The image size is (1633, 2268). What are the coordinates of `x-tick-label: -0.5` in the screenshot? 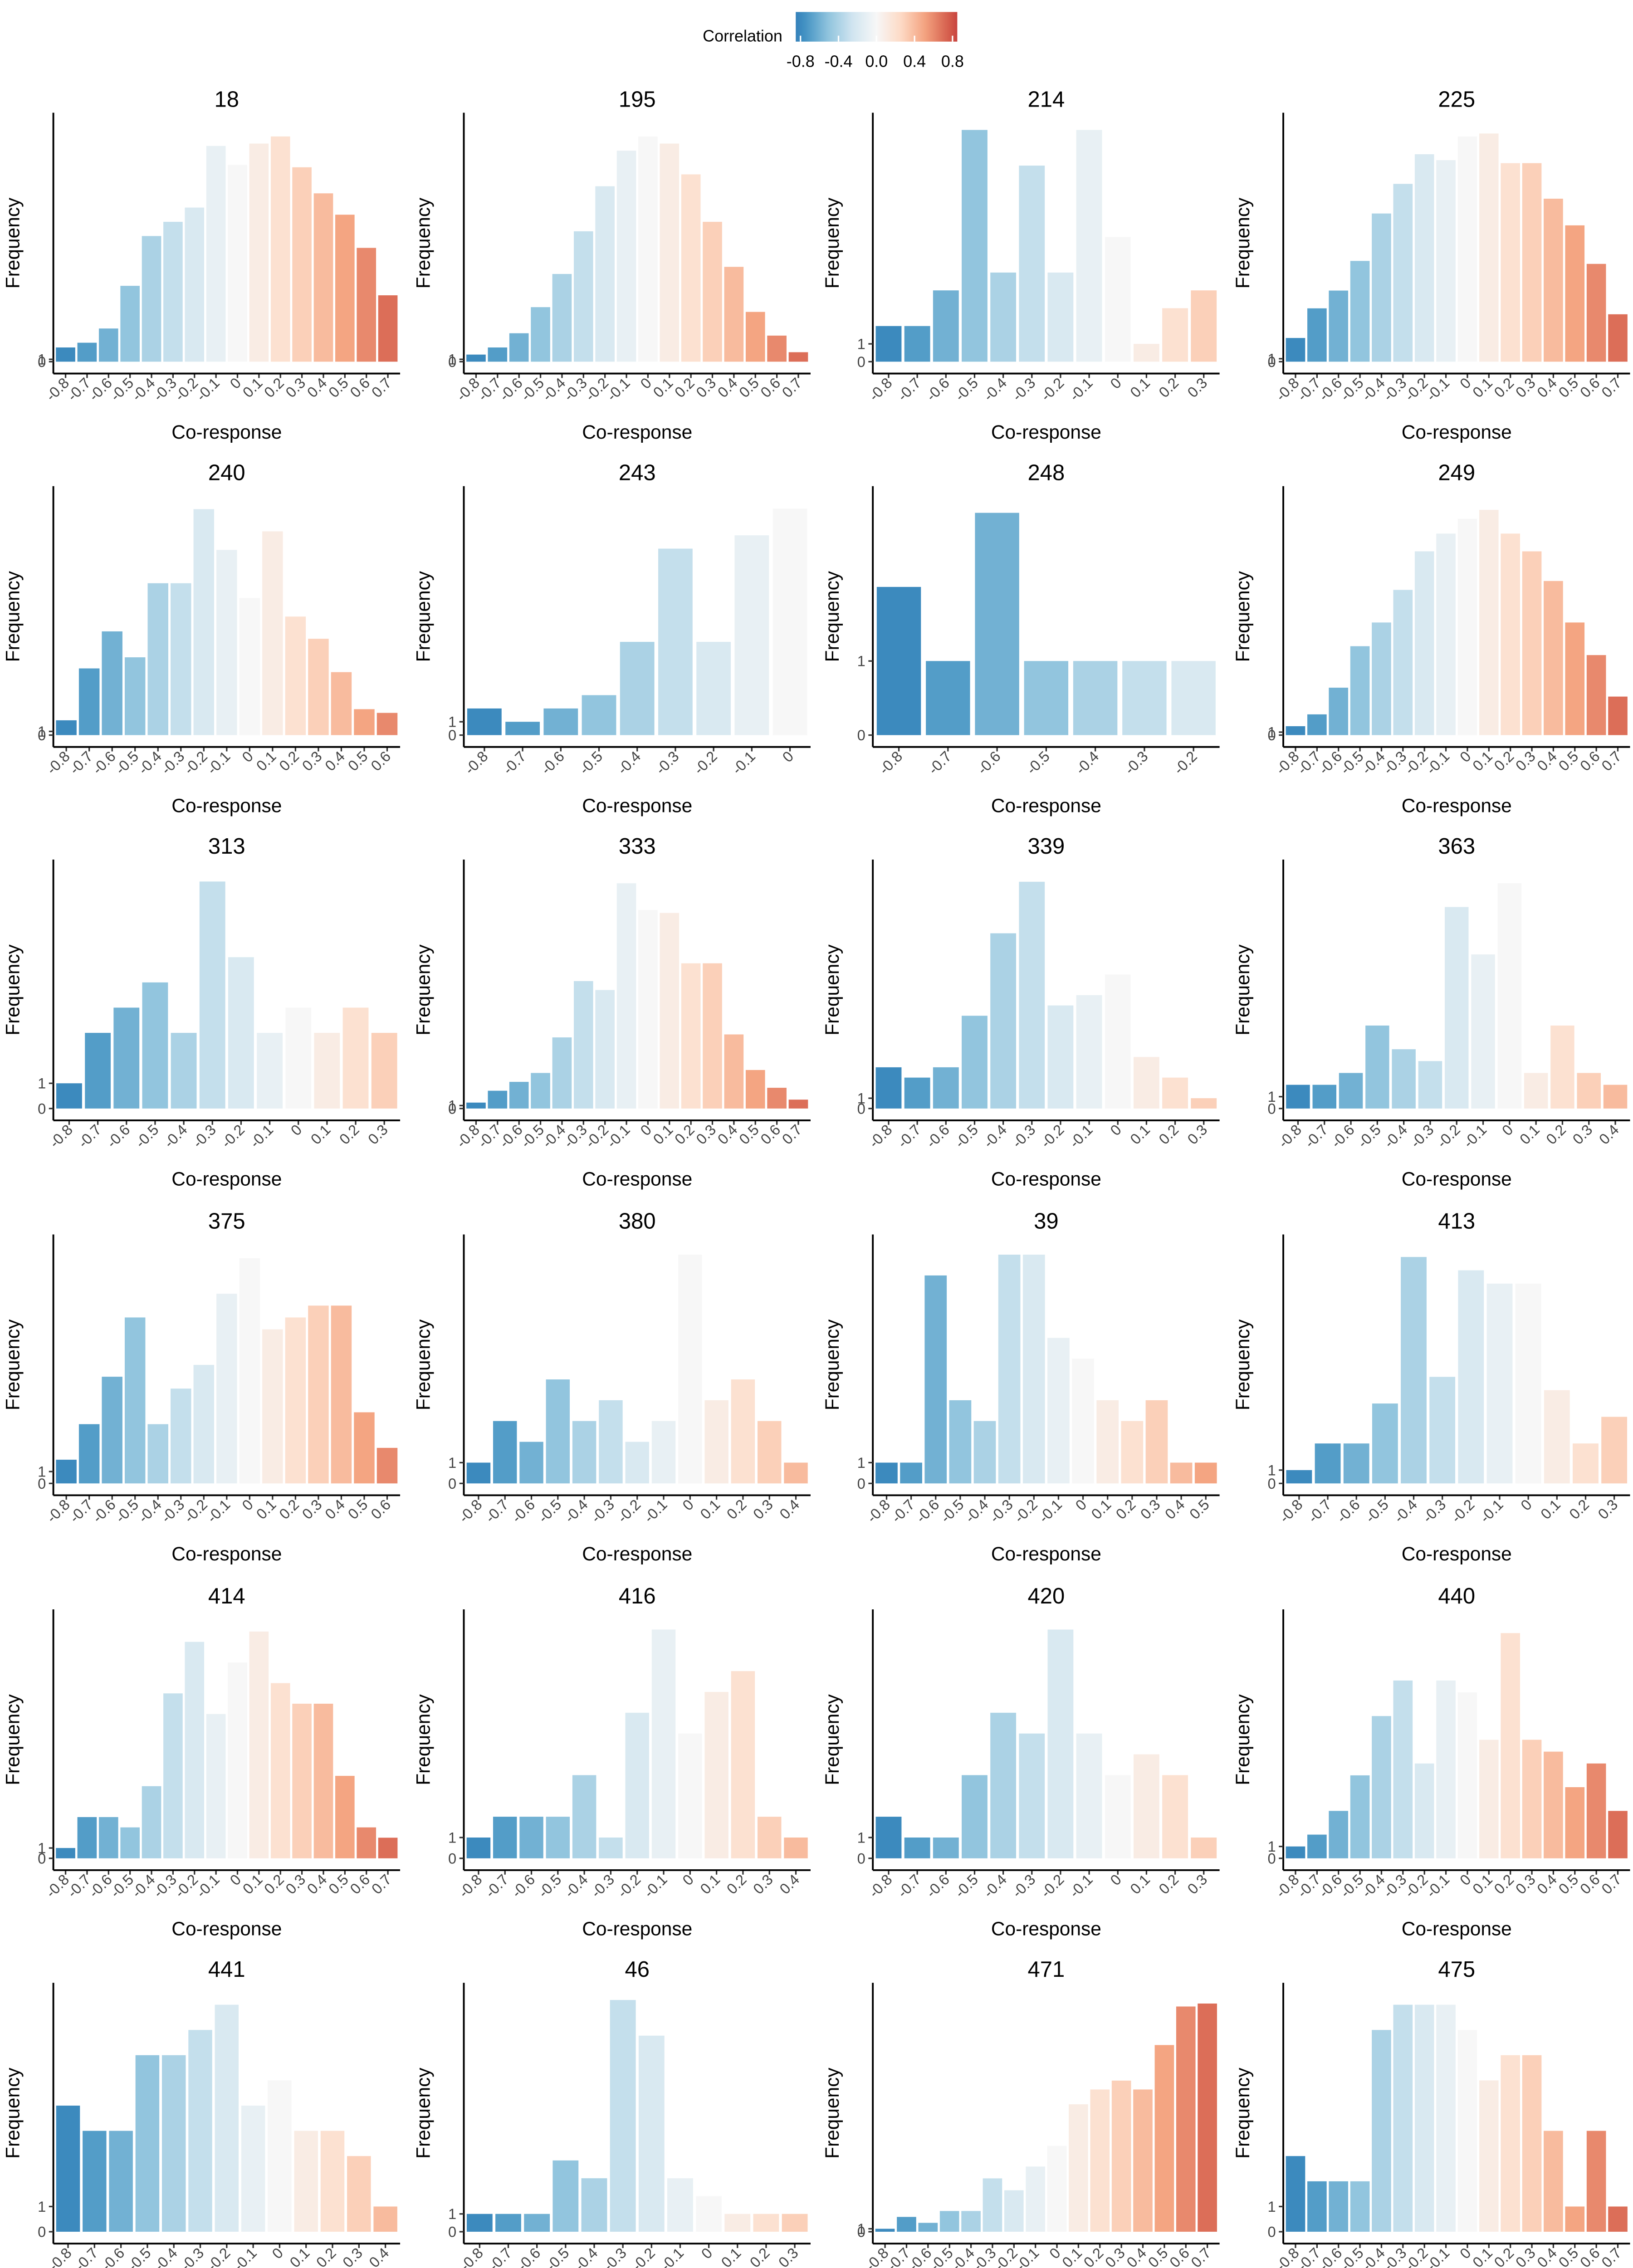 It's located at (550, 1886).